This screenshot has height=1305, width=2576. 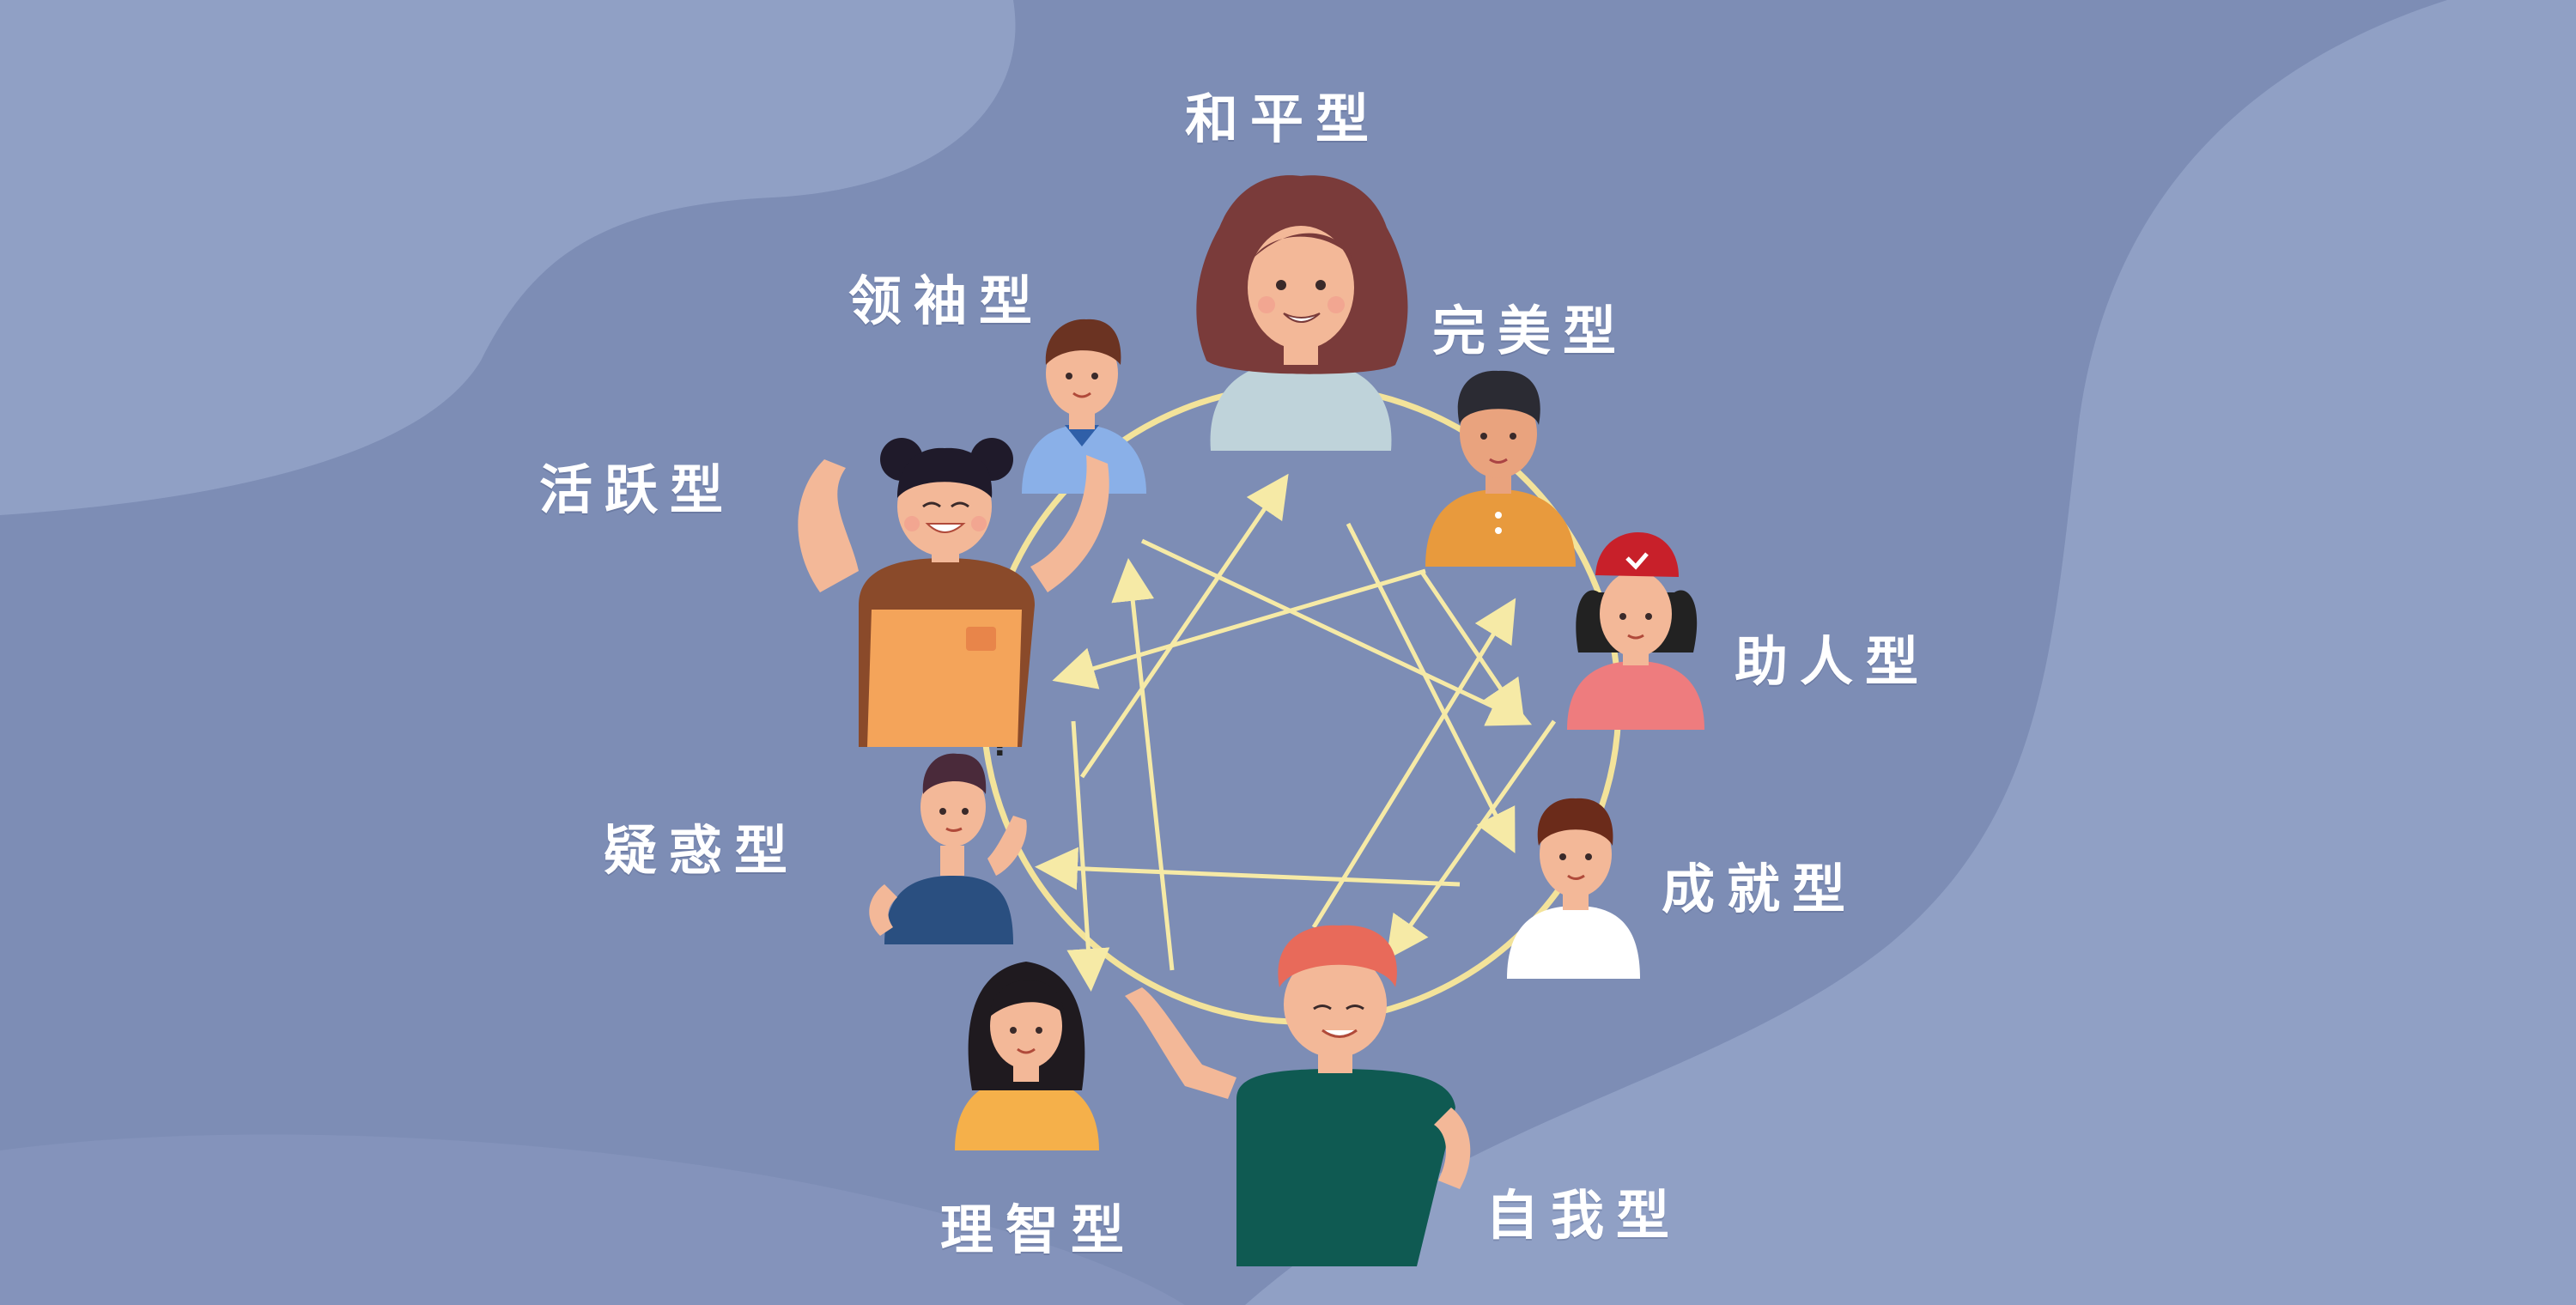 I want to click on avatar-intellect, so click(x=1027, y=1056).